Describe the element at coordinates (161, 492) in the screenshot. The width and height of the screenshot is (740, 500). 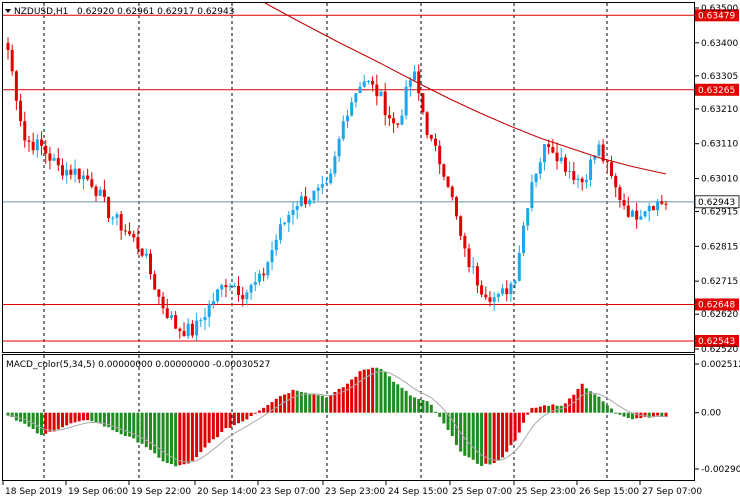
I see `time-tick-label: 19 Sep 22:00` at that location.